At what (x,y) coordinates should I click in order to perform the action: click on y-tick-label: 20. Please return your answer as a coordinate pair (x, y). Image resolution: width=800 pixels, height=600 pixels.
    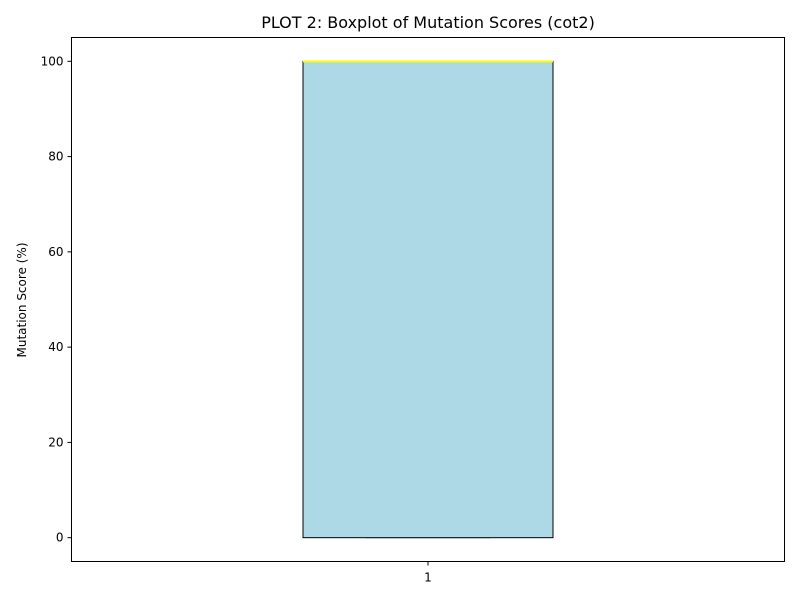
    Looking at the image, I should click on (55, 442).